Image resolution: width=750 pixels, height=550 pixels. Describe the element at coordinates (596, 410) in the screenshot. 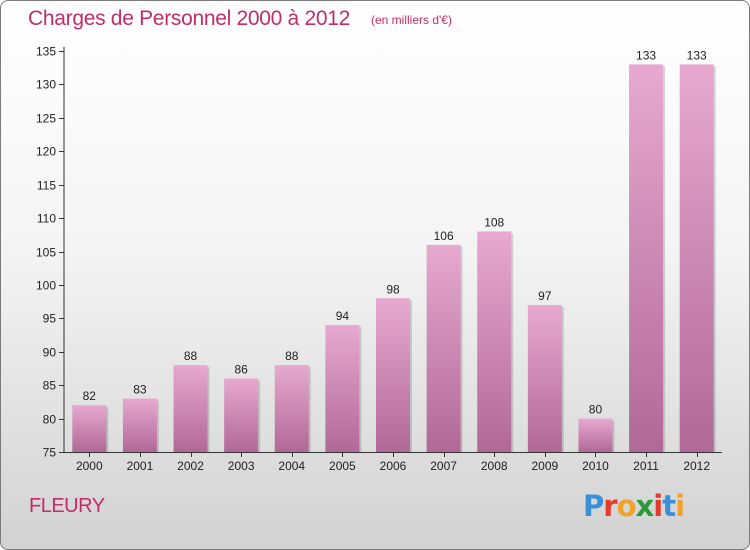

I see `data-label: 80` at that location.